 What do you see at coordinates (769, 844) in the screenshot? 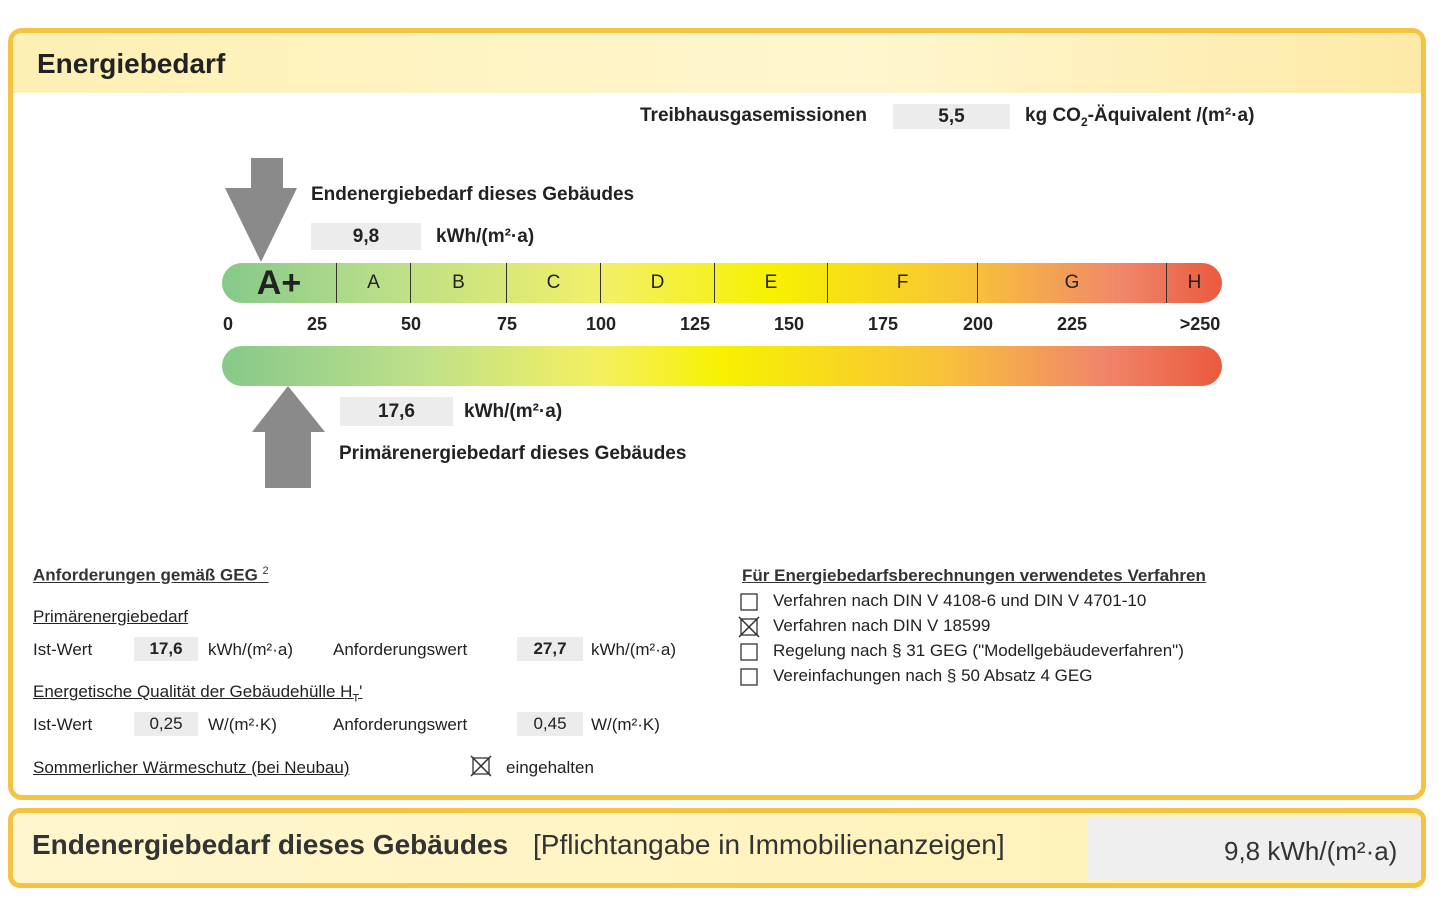
I see `footer-note: [Pflichtangabe in Immobilienanzeigen]` at bounding box center [769, 844].